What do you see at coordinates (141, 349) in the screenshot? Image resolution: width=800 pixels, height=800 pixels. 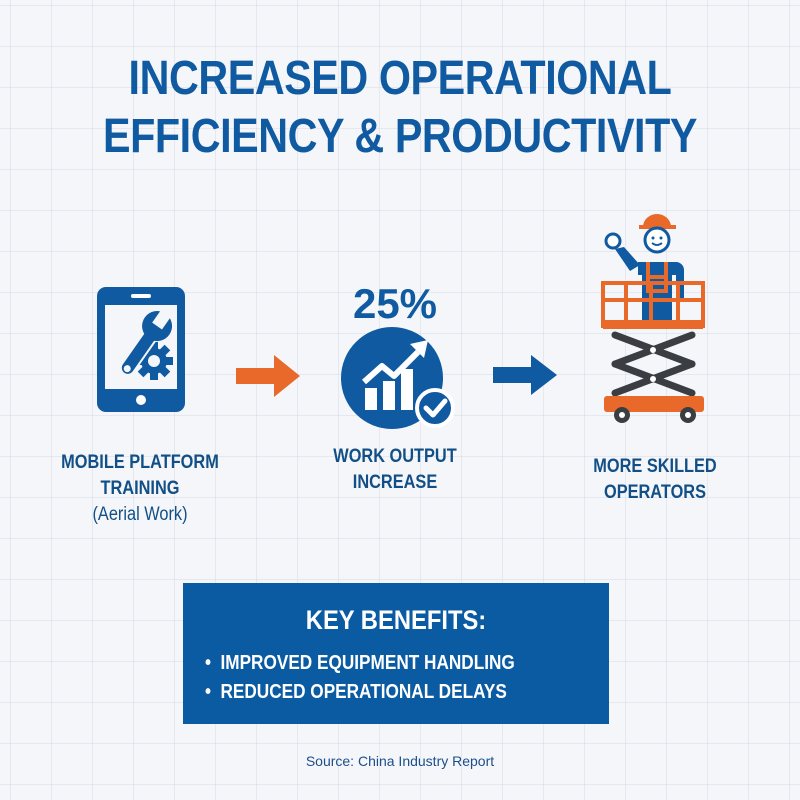 I see `tablet-wrench-gear-icon` at bounding box center [141, 349].